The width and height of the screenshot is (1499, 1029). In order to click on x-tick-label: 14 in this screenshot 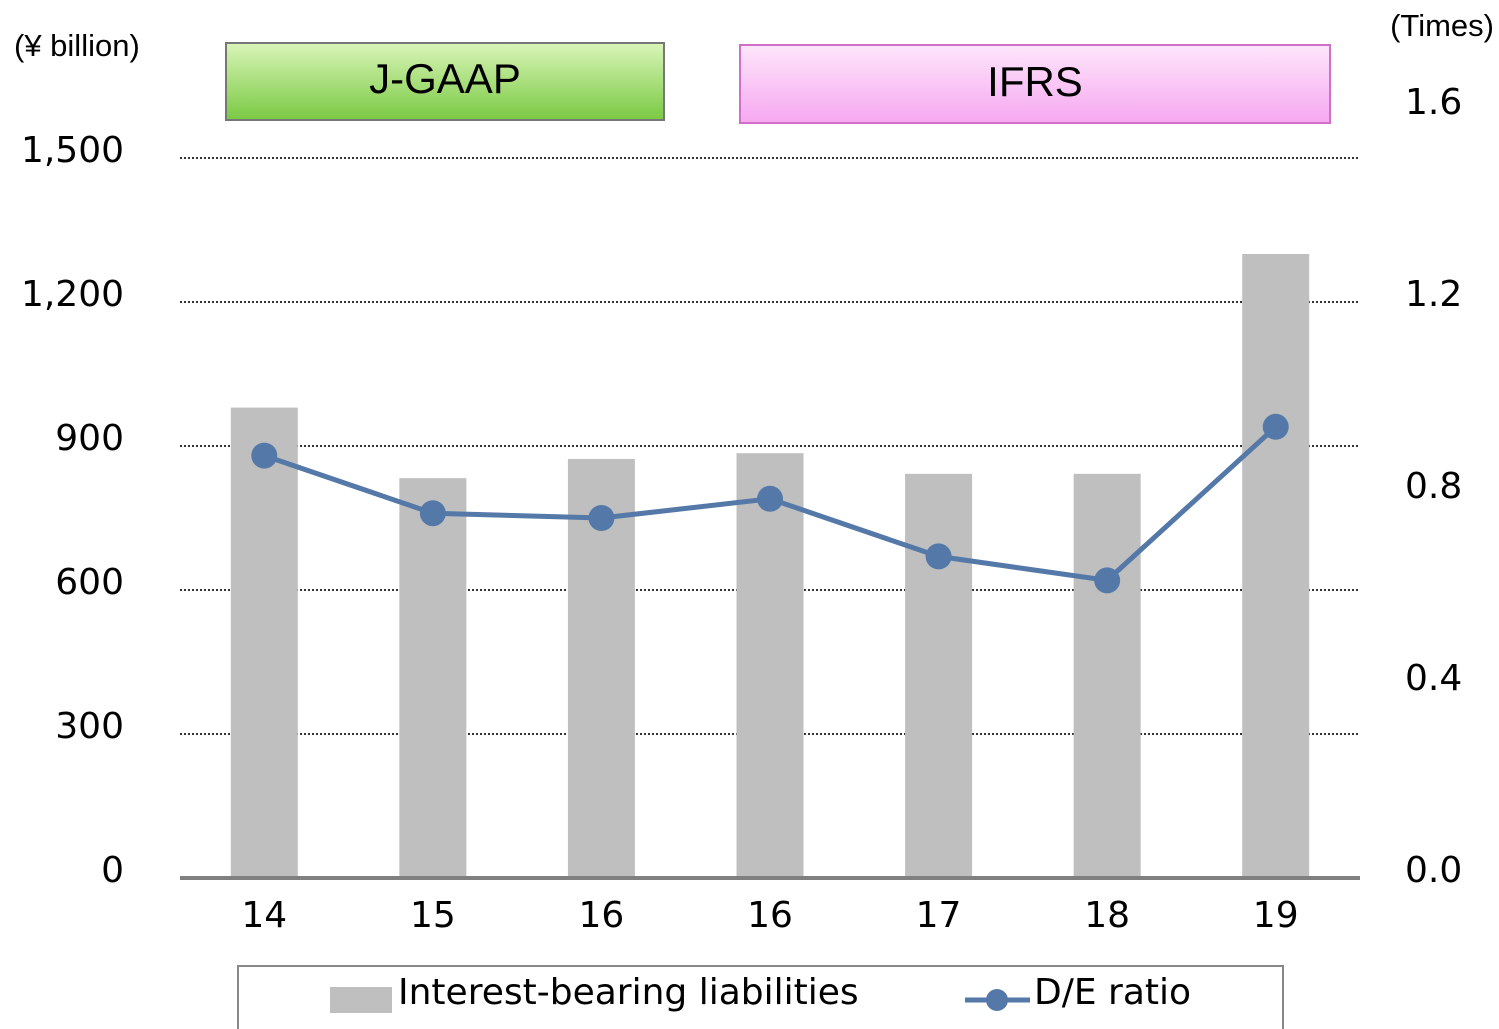, I will do `click(264, 915)`.